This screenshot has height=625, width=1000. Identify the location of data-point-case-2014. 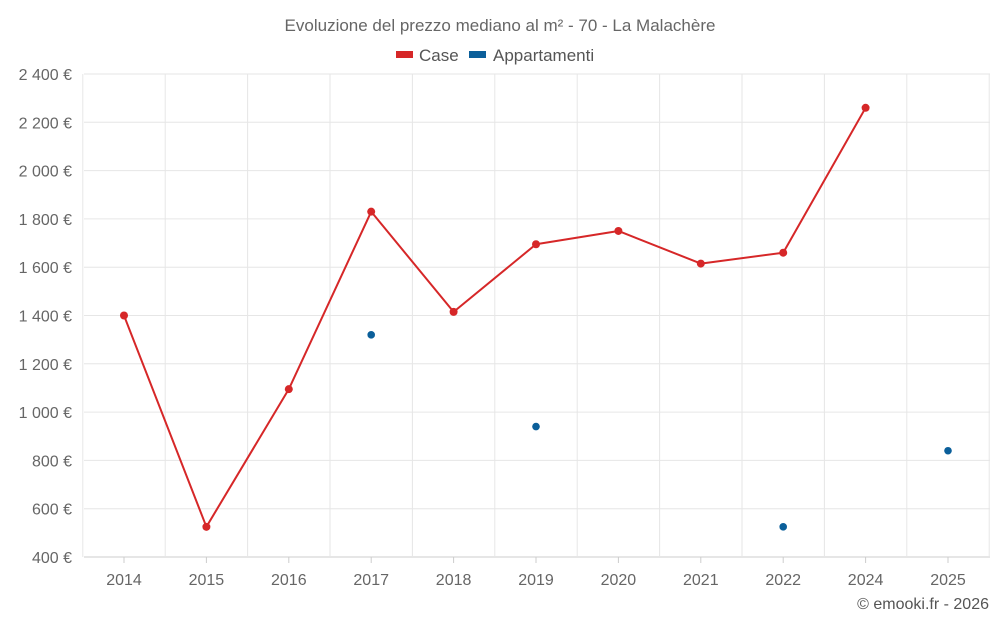
(124, 315).